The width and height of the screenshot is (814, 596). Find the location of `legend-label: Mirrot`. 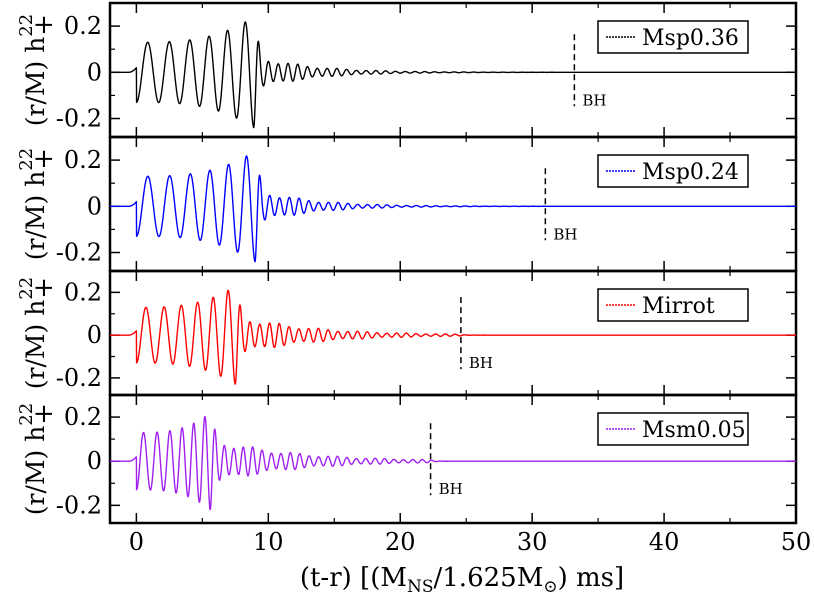

legend-label: Mirrot is located at coordinates (678, 306).